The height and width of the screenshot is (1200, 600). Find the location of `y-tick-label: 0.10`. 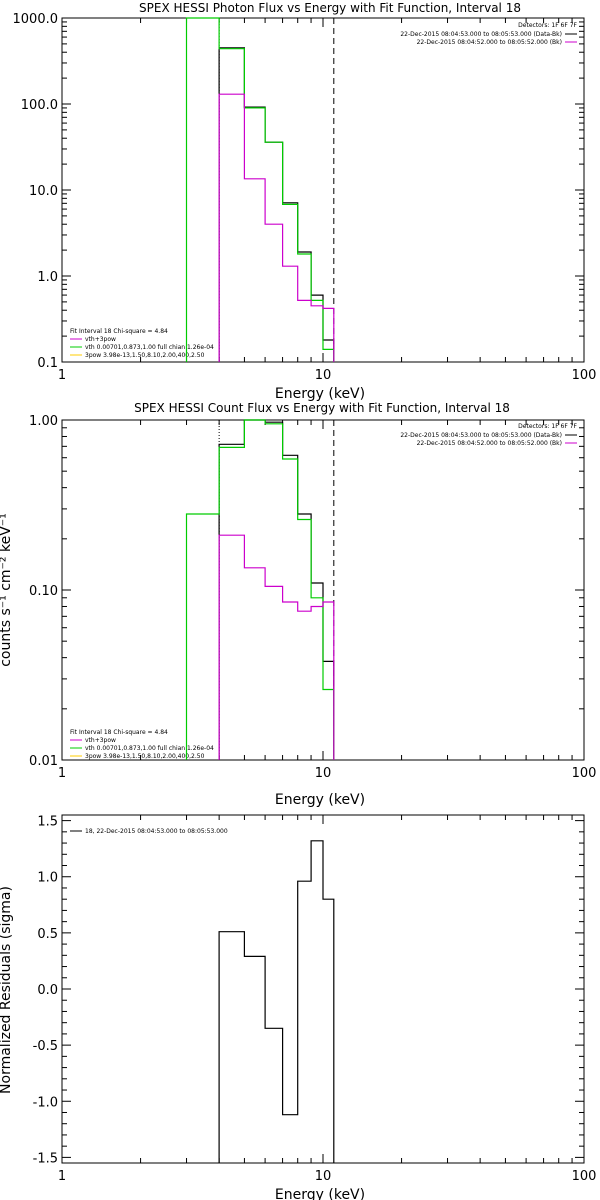

y-tick-label: 0.10 is located at coordinates (43, 591).